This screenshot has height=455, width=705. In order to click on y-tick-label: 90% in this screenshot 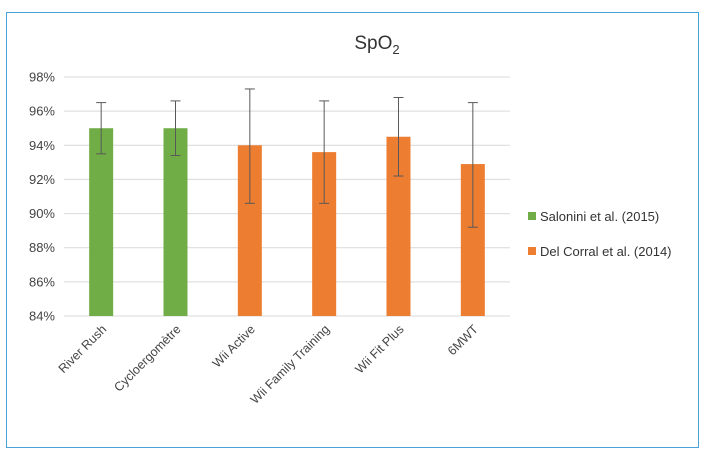, I will do `click(42, 213)`.